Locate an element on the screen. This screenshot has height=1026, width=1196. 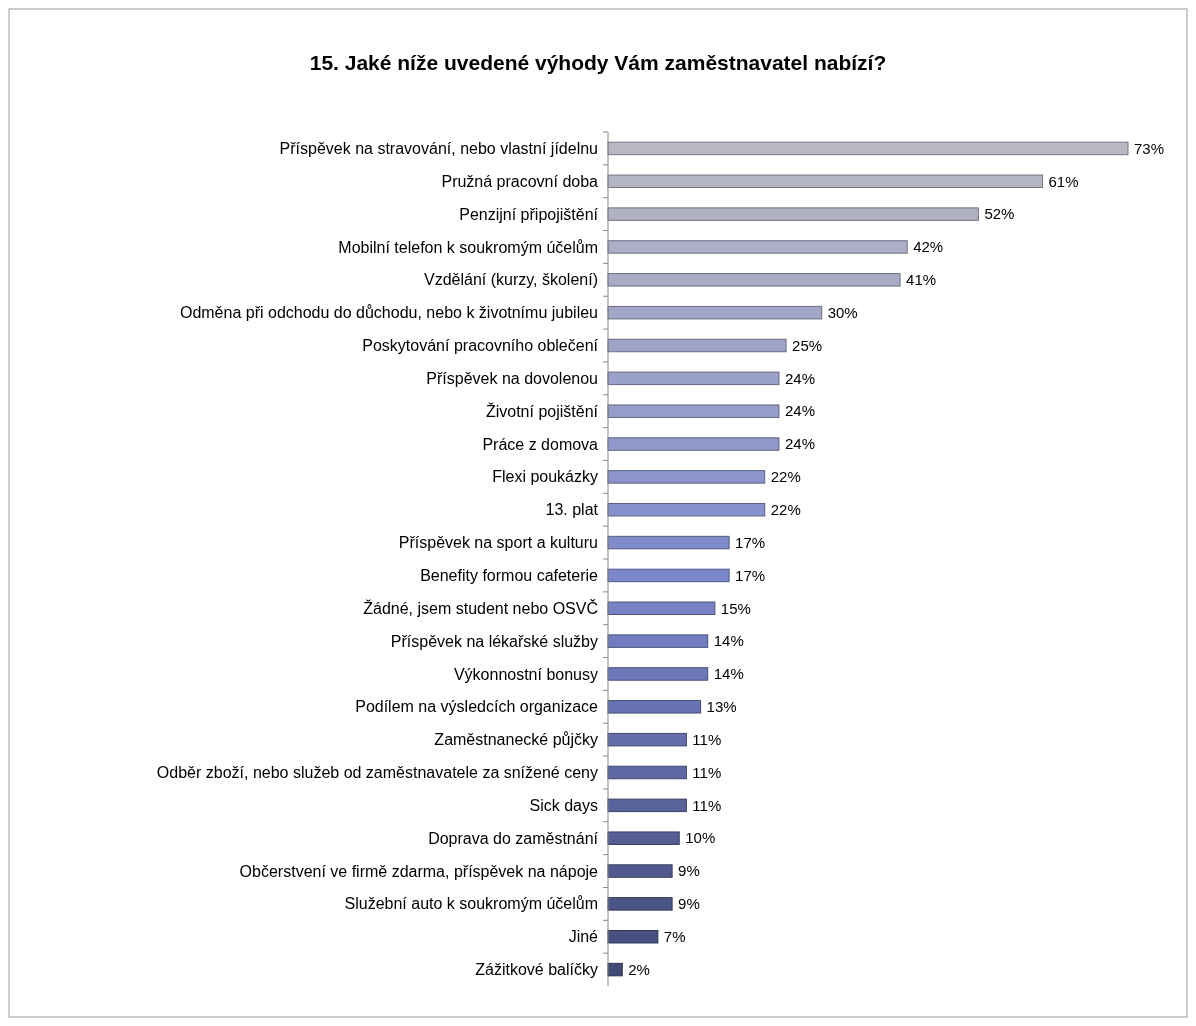
y-tick-label: Odběr zboží, nebo služeb od zaměstnavatele za snížené ceny is located at coordinates (377, 773).